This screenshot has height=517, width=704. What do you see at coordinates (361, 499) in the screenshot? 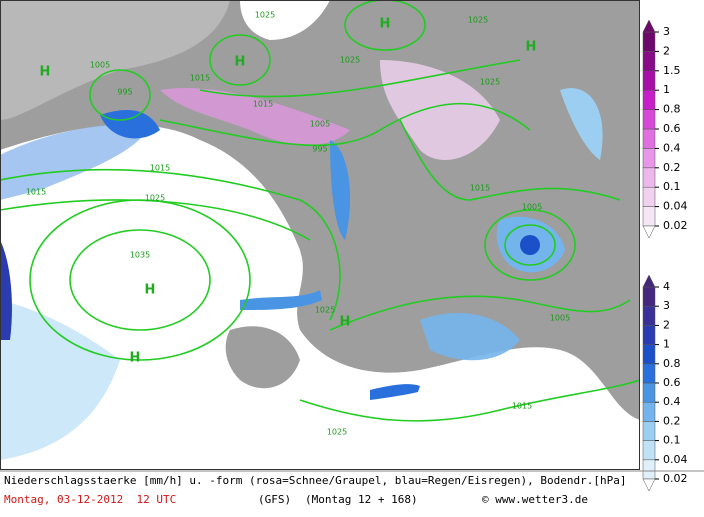
I see `footer-run: (Montag 12 + 168)` at bounding box center [361, 499].